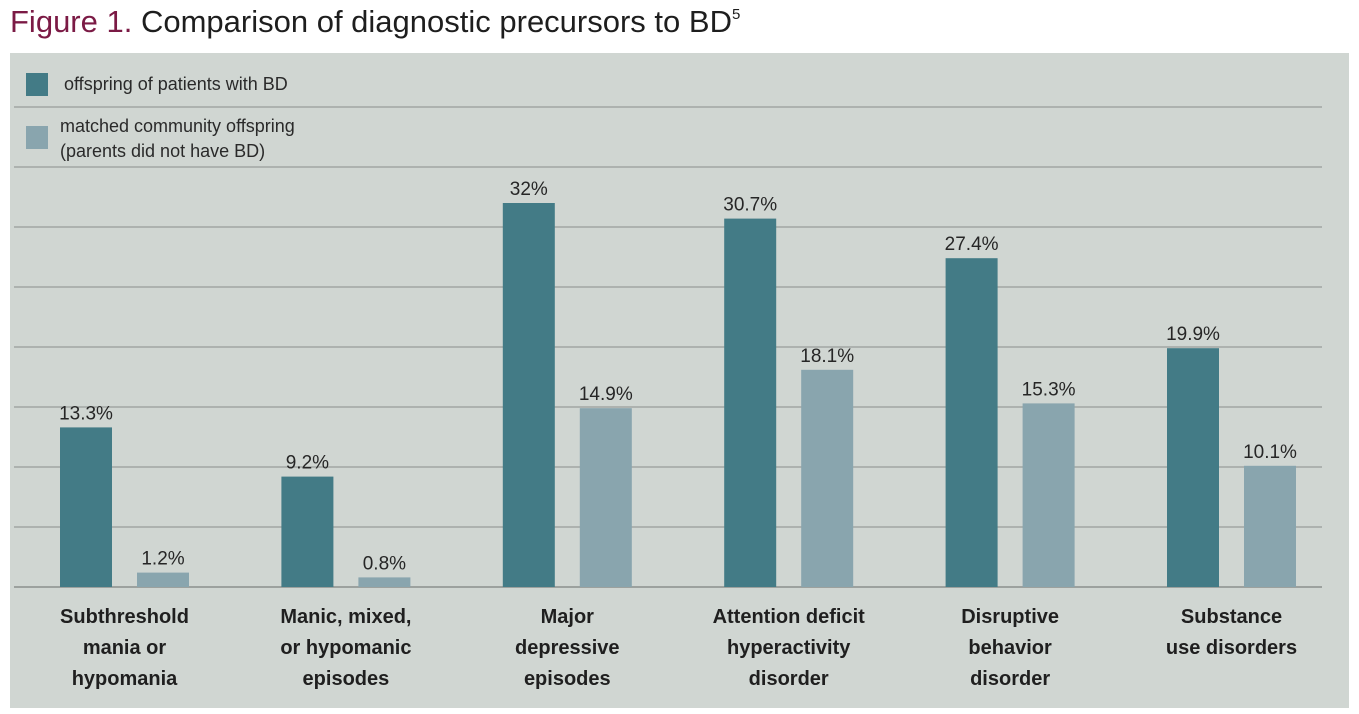 This screenshot has height=714, width=1359. I want to click on legend-label: (parents did not have BD), so click(162, 151).